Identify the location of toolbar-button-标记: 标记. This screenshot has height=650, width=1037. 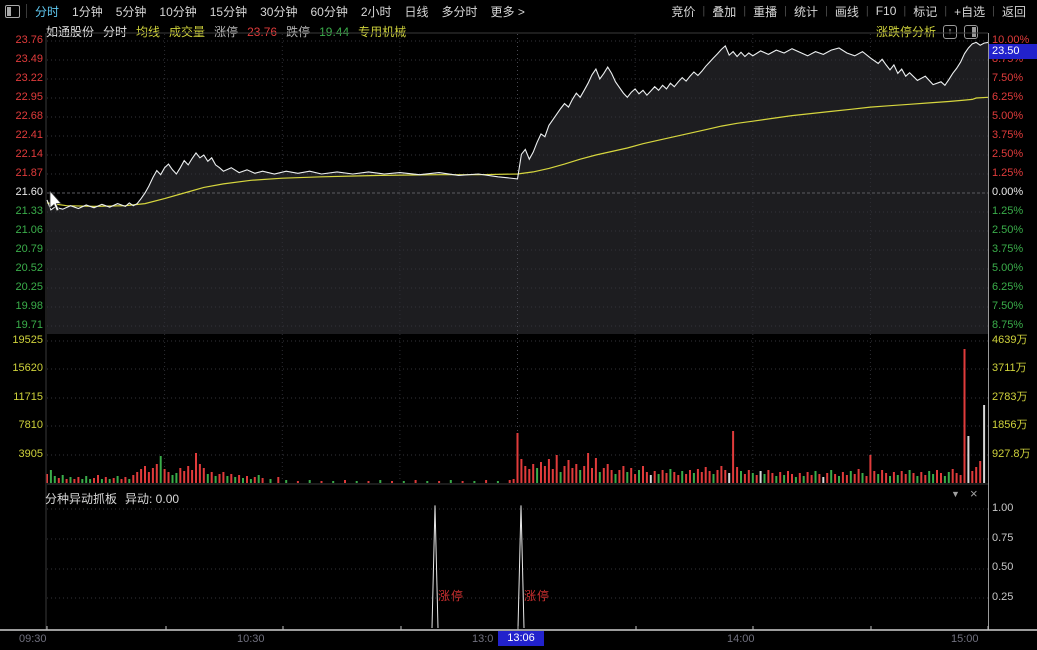
(925, 11).